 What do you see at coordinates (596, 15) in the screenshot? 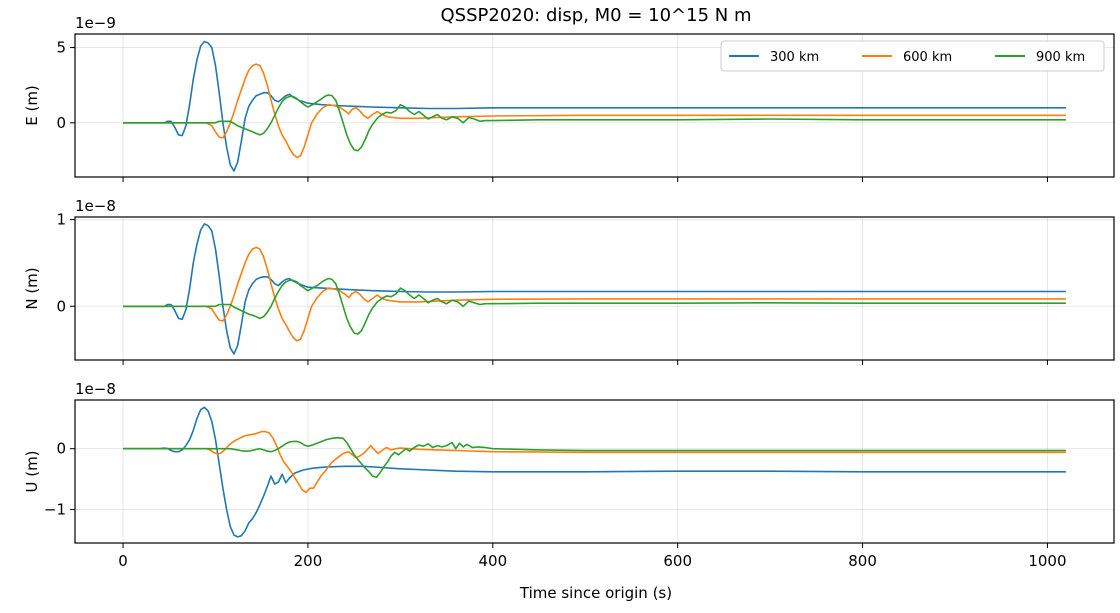
I see `figure-title: QSSP2020: disp, M0 = 10^15 N m` at bounding box center [596, 15].